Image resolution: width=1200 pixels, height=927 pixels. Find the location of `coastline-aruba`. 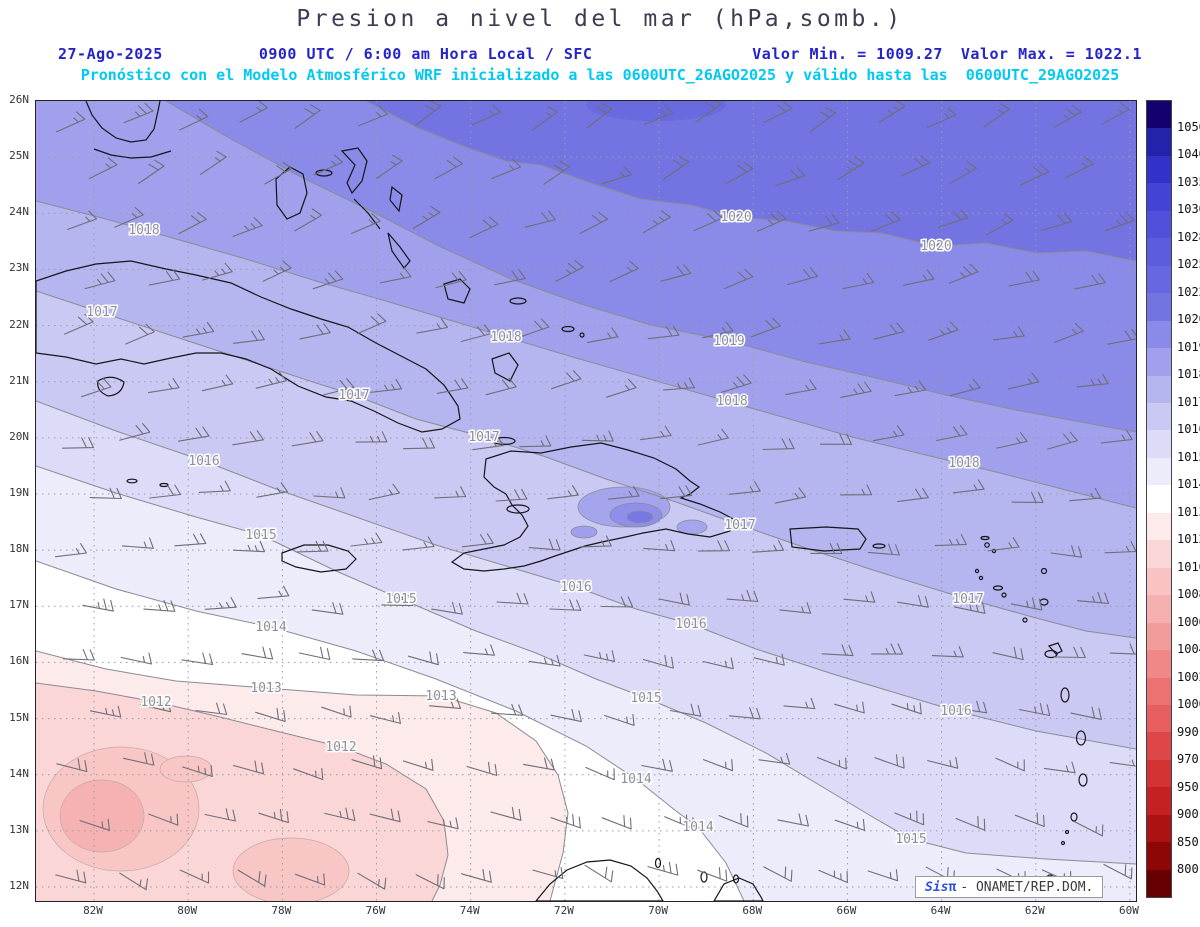

coastline-aruba is located at coordinates (658, 863).